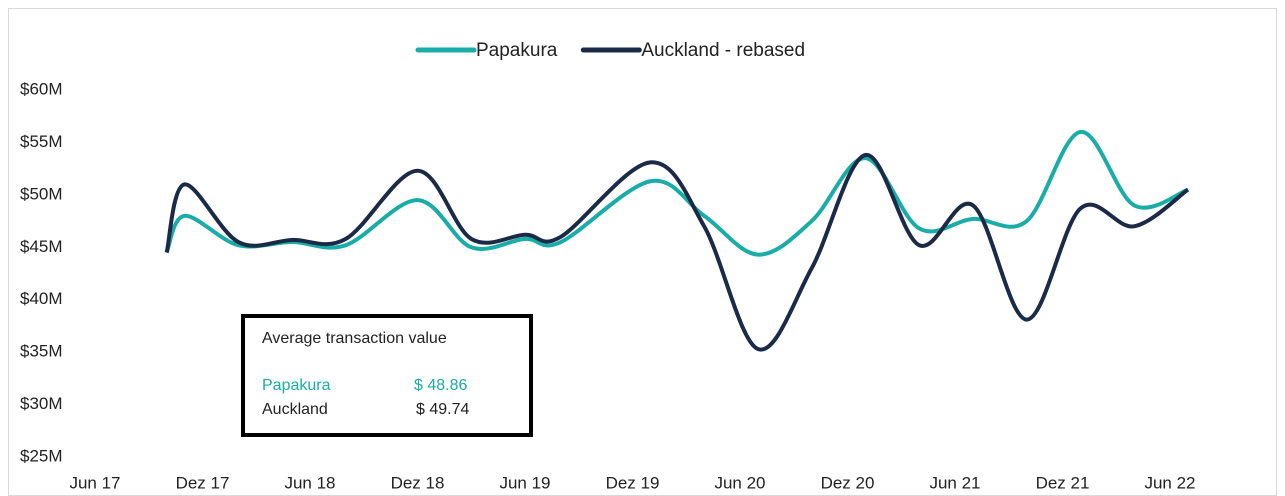 This screenshot has height=496, width=1285. What do you see at coordinates (418, 482) in the screenshot?
I see `x-tick-label: Dez 18` at bounding box center [418, 482].